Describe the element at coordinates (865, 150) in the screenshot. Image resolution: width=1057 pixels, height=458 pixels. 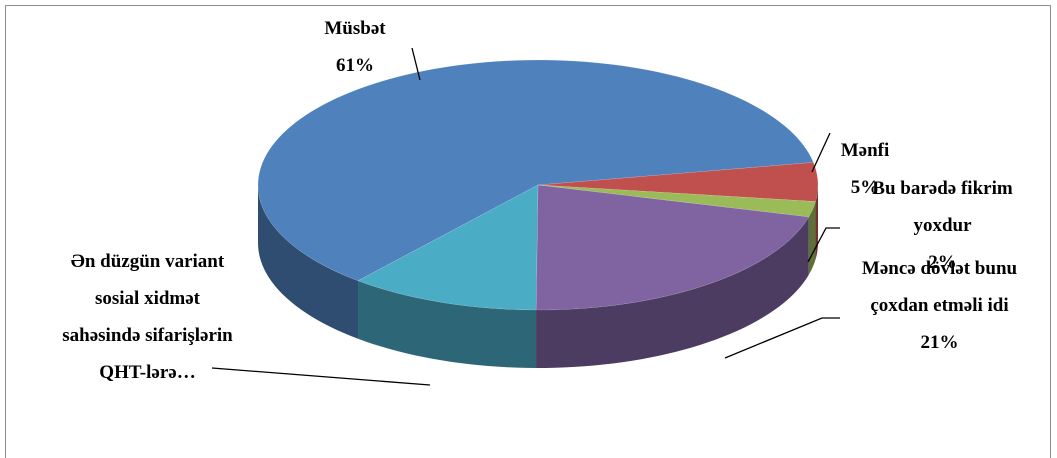
I see `label-name: Mənfi` at that location.